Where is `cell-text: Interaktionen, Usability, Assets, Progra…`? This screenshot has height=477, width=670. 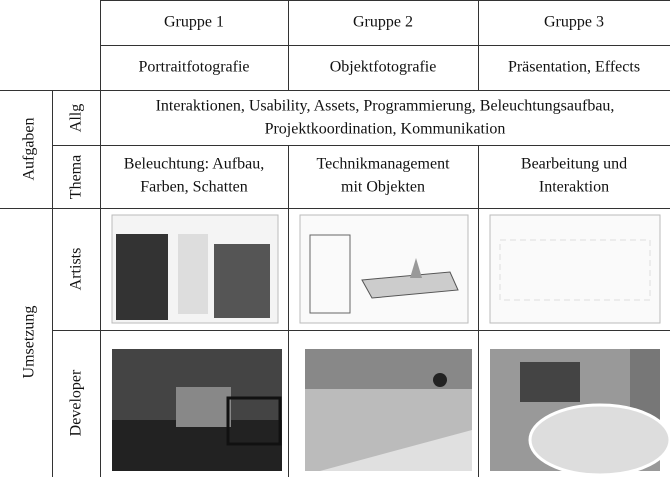
cell-text: Interaktionen, Usability, Assets, Progra… is located at coordinates (385, 106).